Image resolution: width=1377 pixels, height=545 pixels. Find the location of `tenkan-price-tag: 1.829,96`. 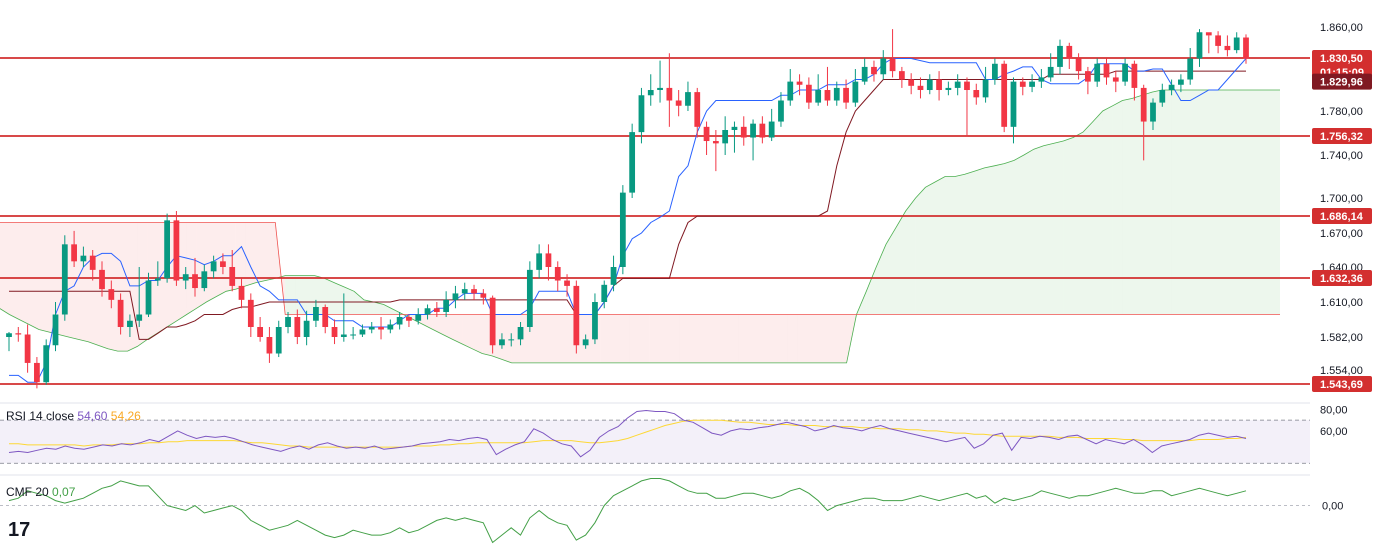

tenkan-price-tag: 1.829,96 is located at coordinates (1342, 81).